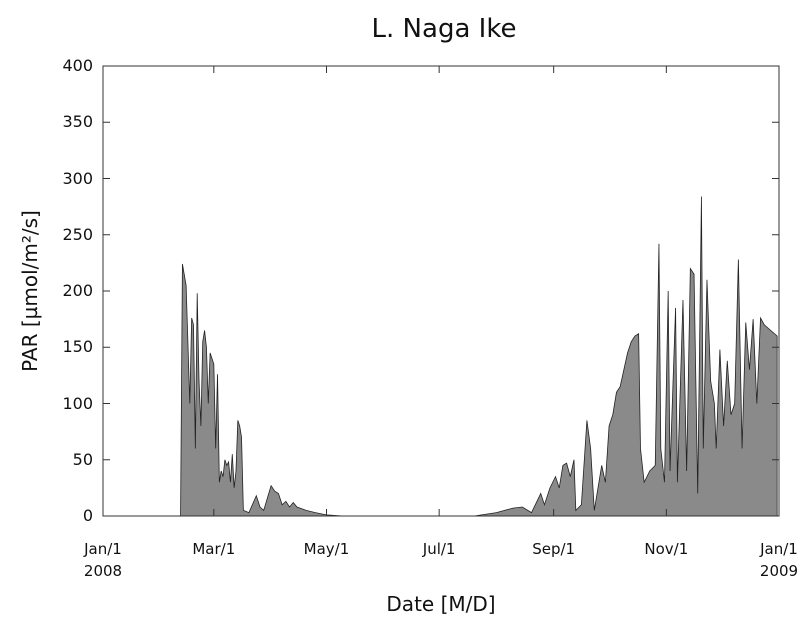  What do you see at coordinates (77, 347) in the screenshot?
I see `y-tick-label: 150` at bounding box center [77, 347].